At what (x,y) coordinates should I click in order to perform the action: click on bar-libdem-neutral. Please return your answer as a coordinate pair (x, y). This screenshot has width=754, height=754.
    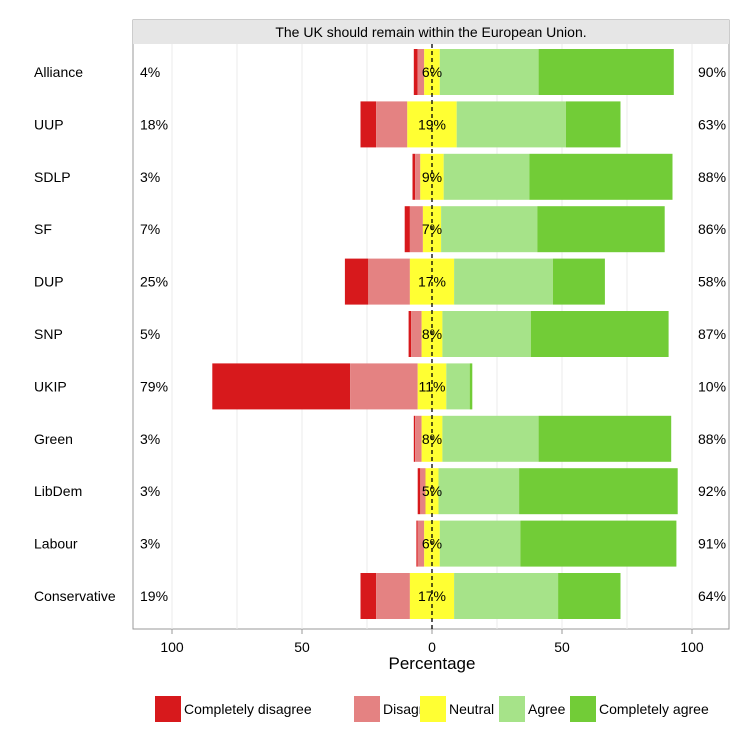
    Looking at the image, I should click on (432, 491).